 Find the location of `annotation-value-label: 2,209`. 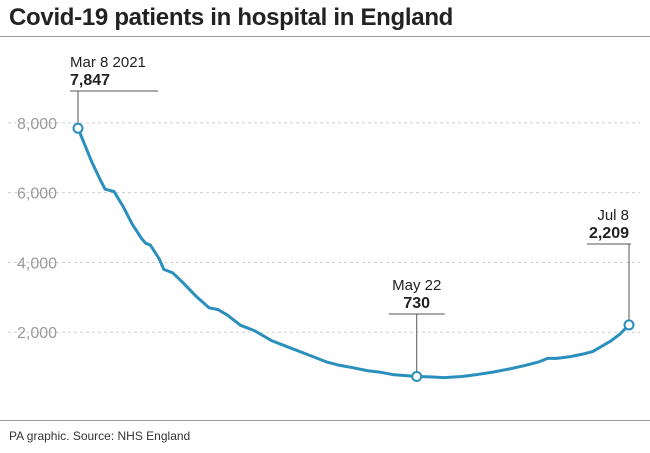

annotation-value-label: 2,209 is located at coordinates (609, 233).